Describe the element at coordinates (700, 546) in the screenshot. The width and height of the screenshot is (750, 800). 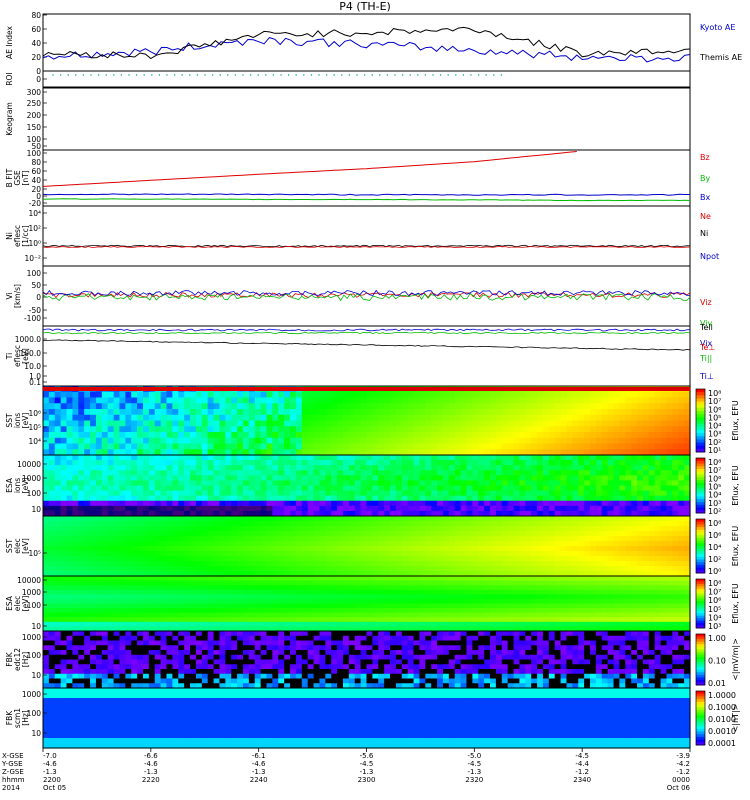
I see `colorbar-frame` at that location.